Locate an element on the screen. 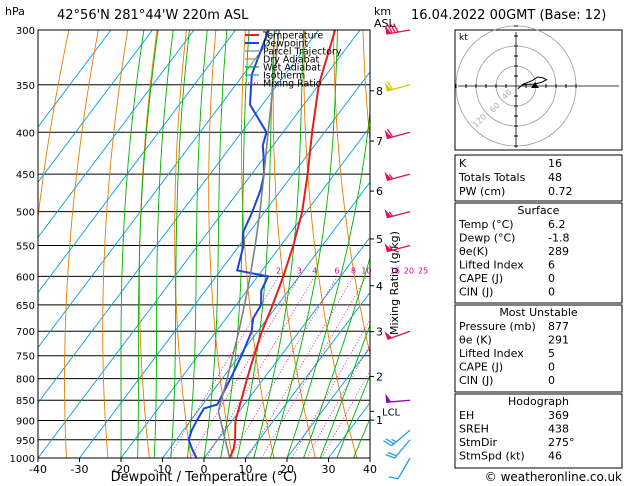 This screenshot has height=486, width=629. pressure-tick-label: 800 is located at coordinates (25, 380).